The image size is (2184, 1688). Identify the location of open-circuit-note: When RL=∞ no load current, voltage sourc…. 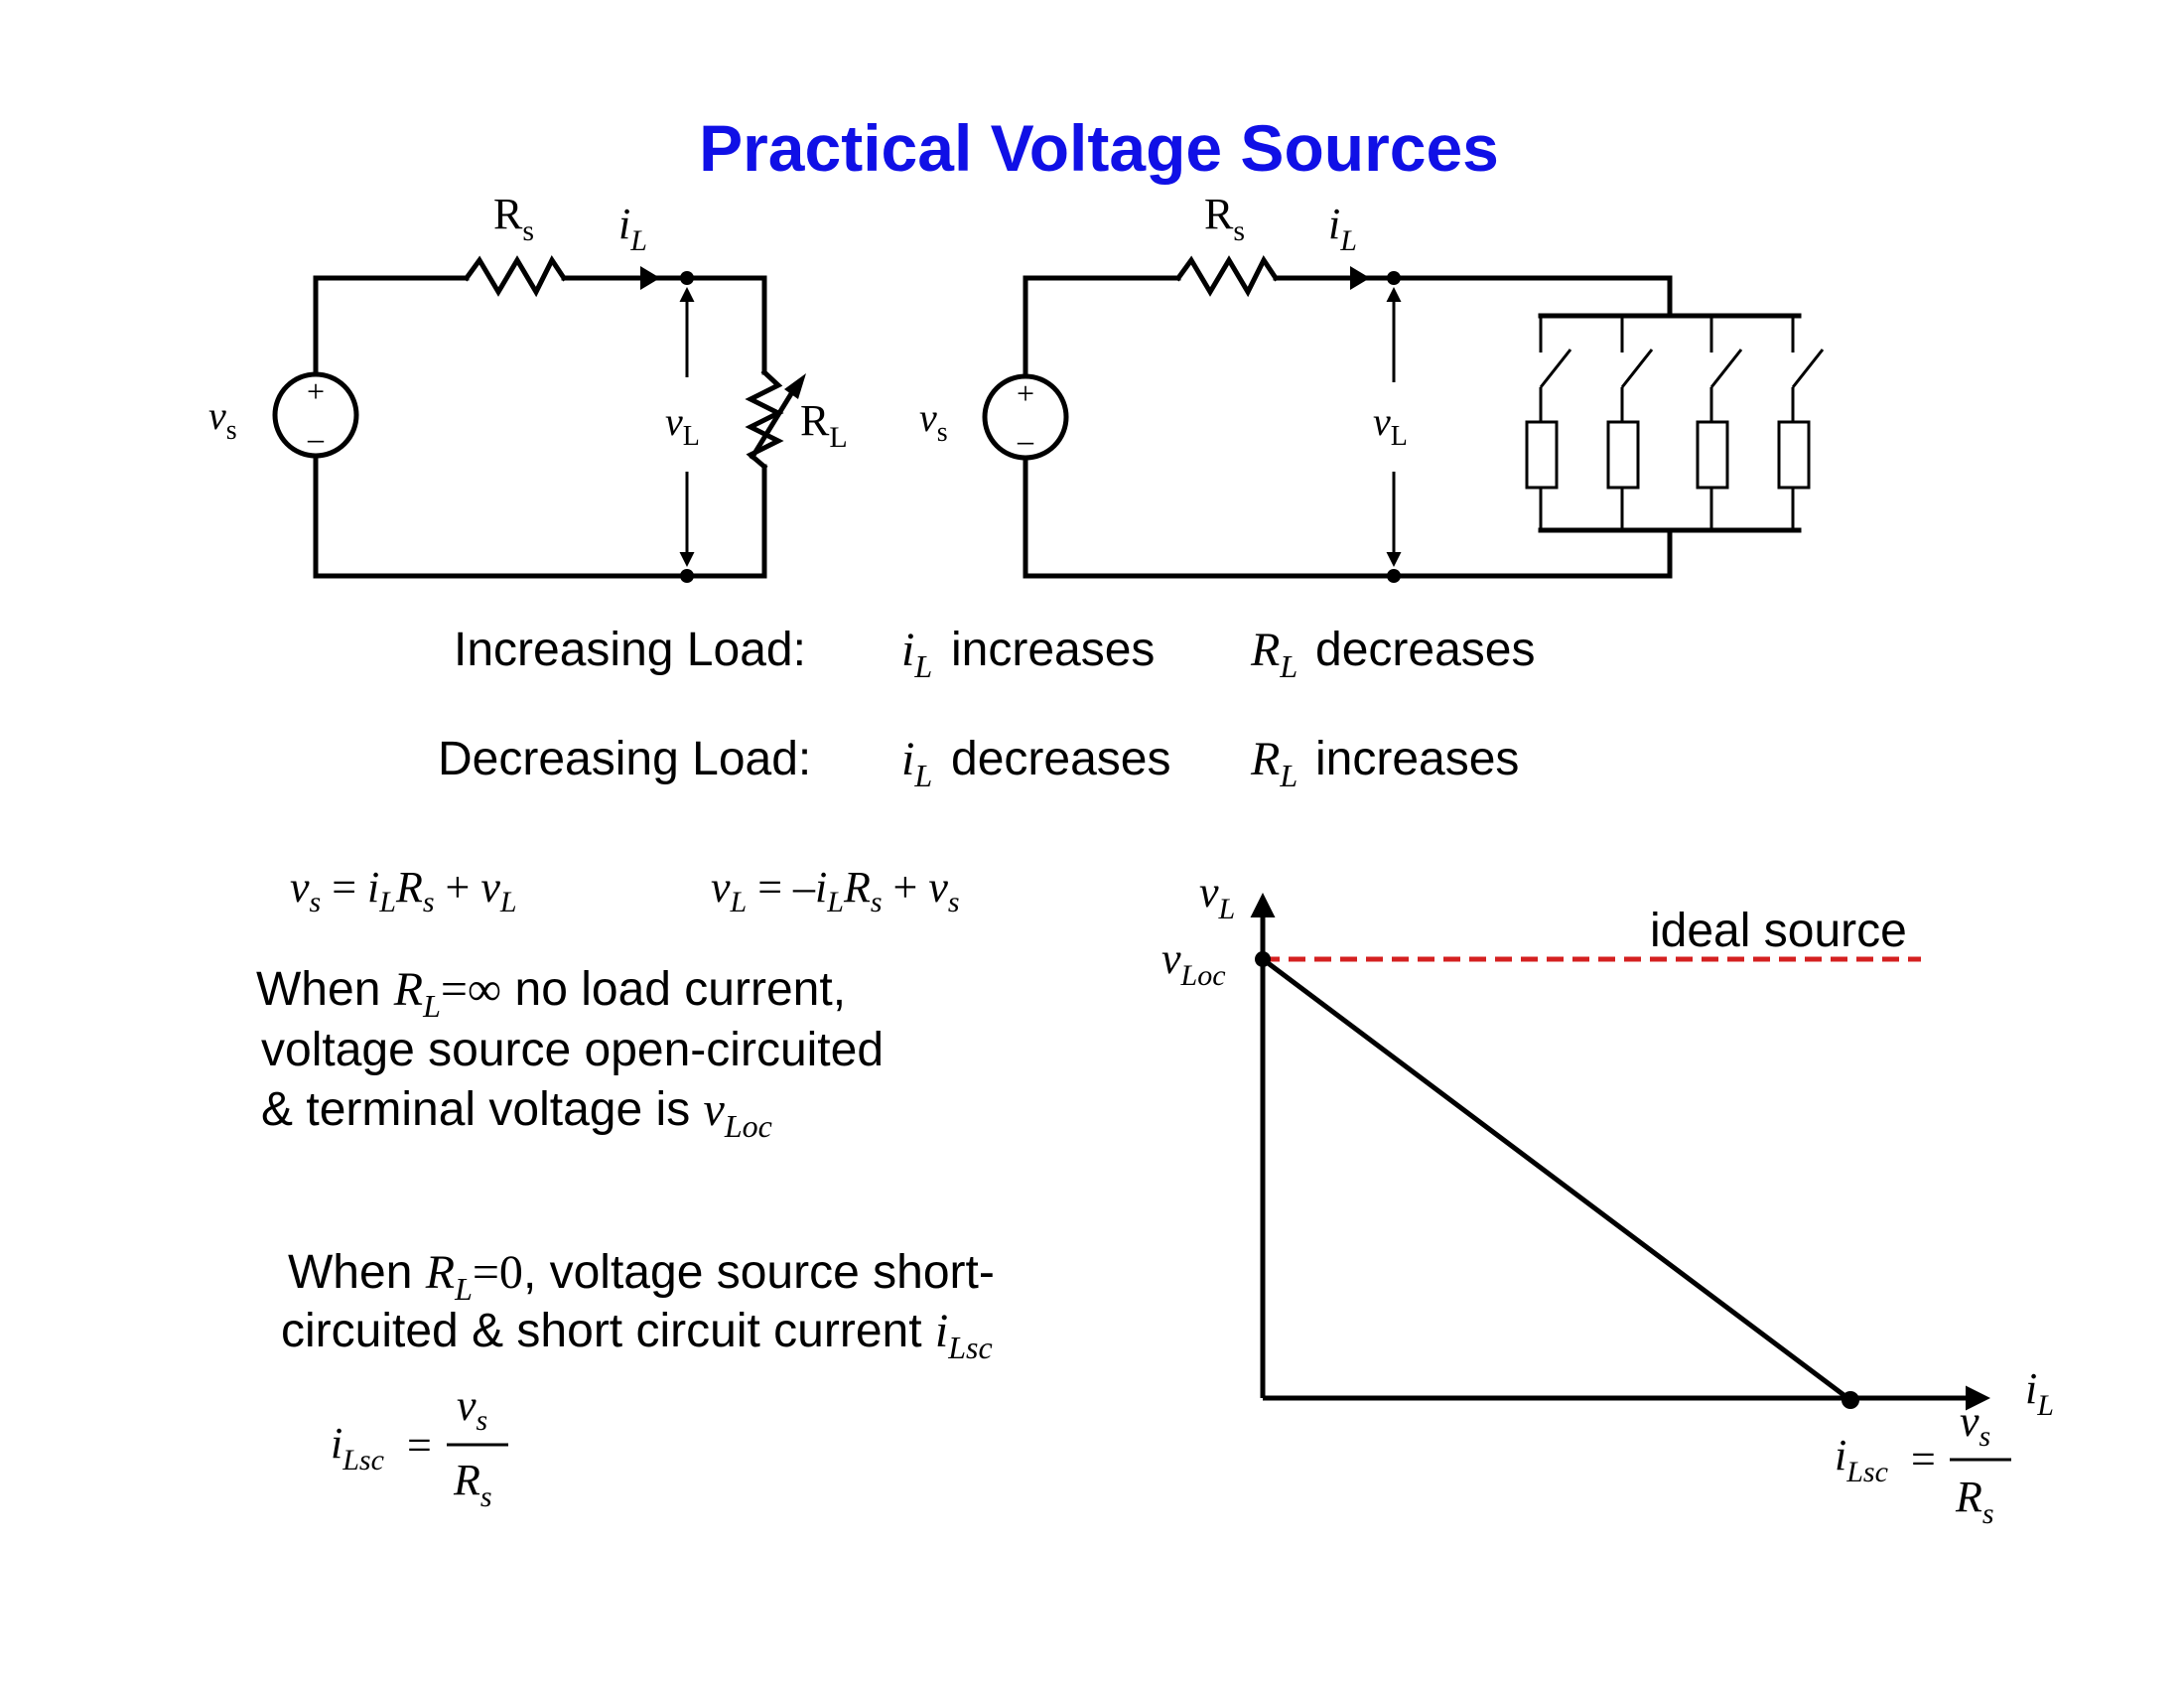
(570, 1053).